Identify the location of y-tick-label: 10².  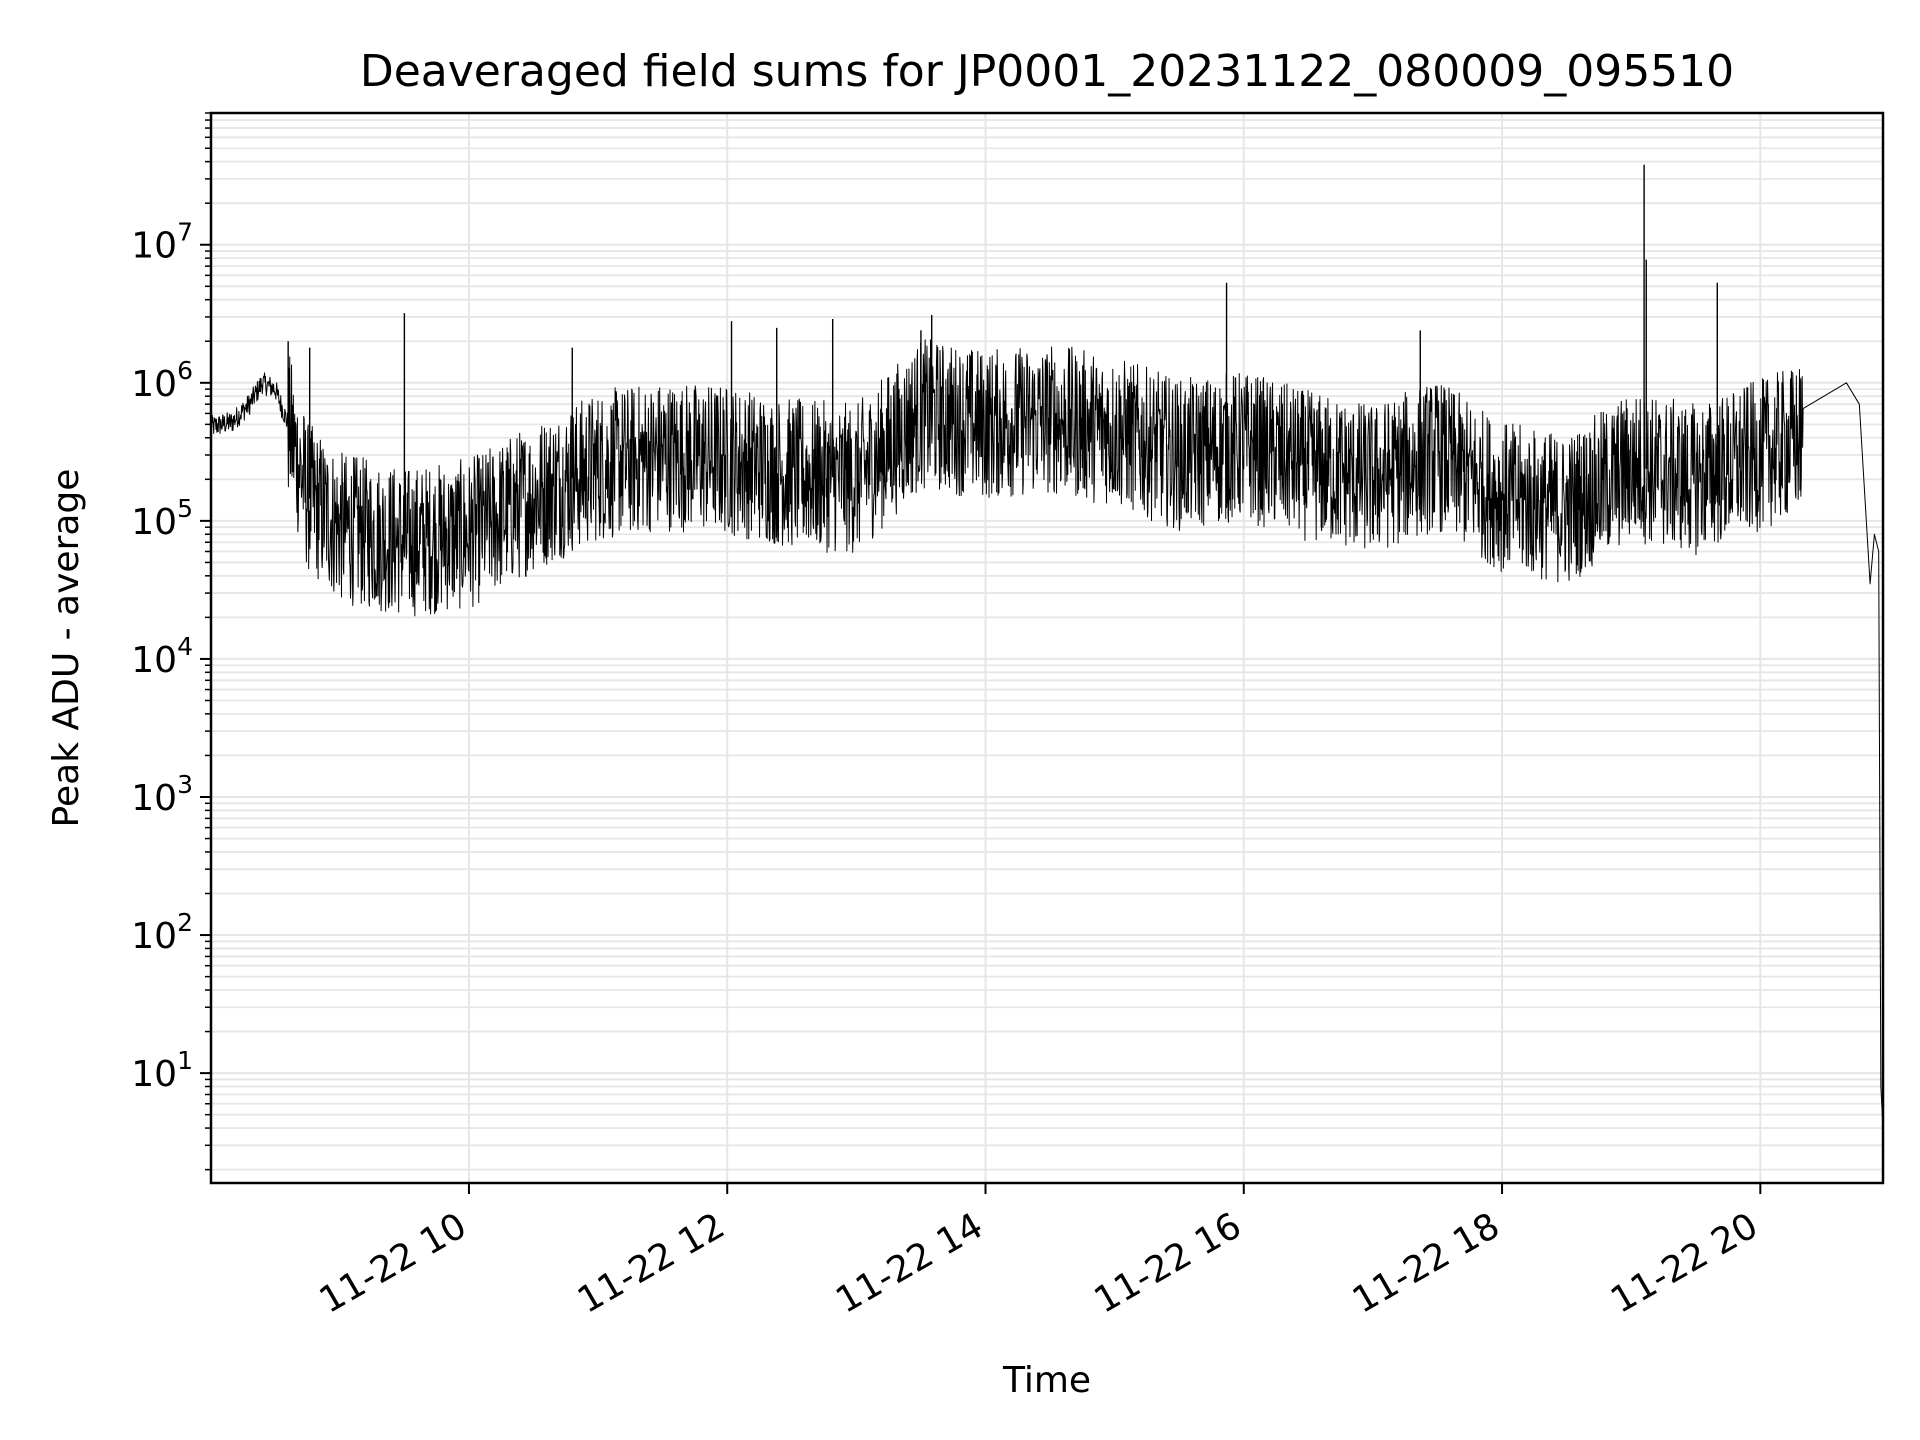
(162, 932).